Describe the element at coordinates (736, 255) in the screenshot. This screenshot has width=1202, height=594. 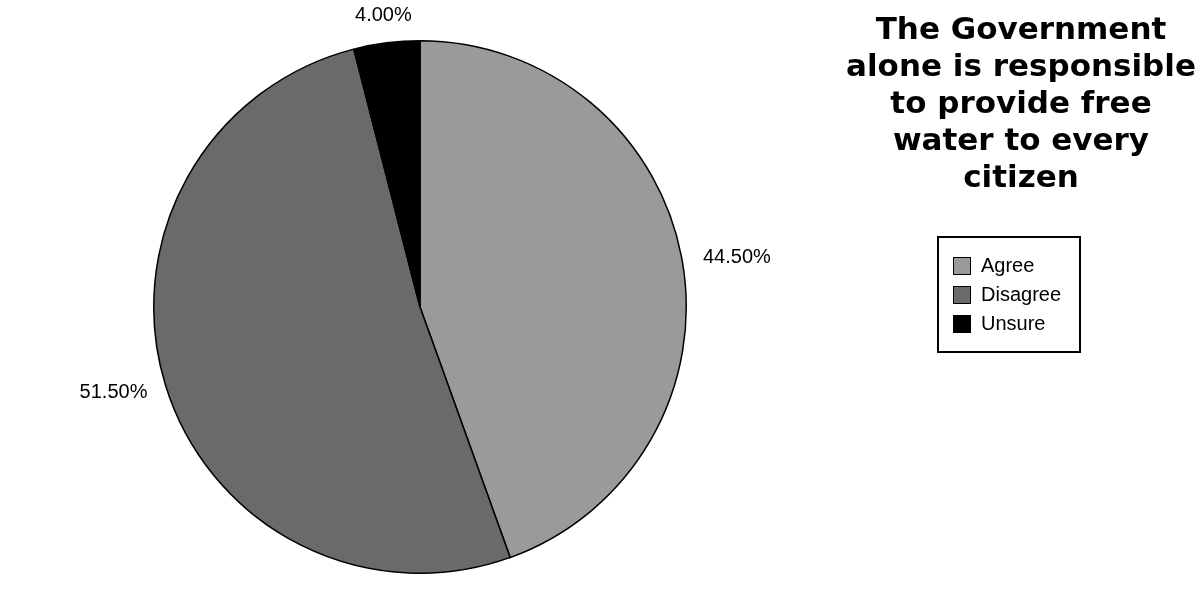
I see `data-label: 44.50%` at that location.